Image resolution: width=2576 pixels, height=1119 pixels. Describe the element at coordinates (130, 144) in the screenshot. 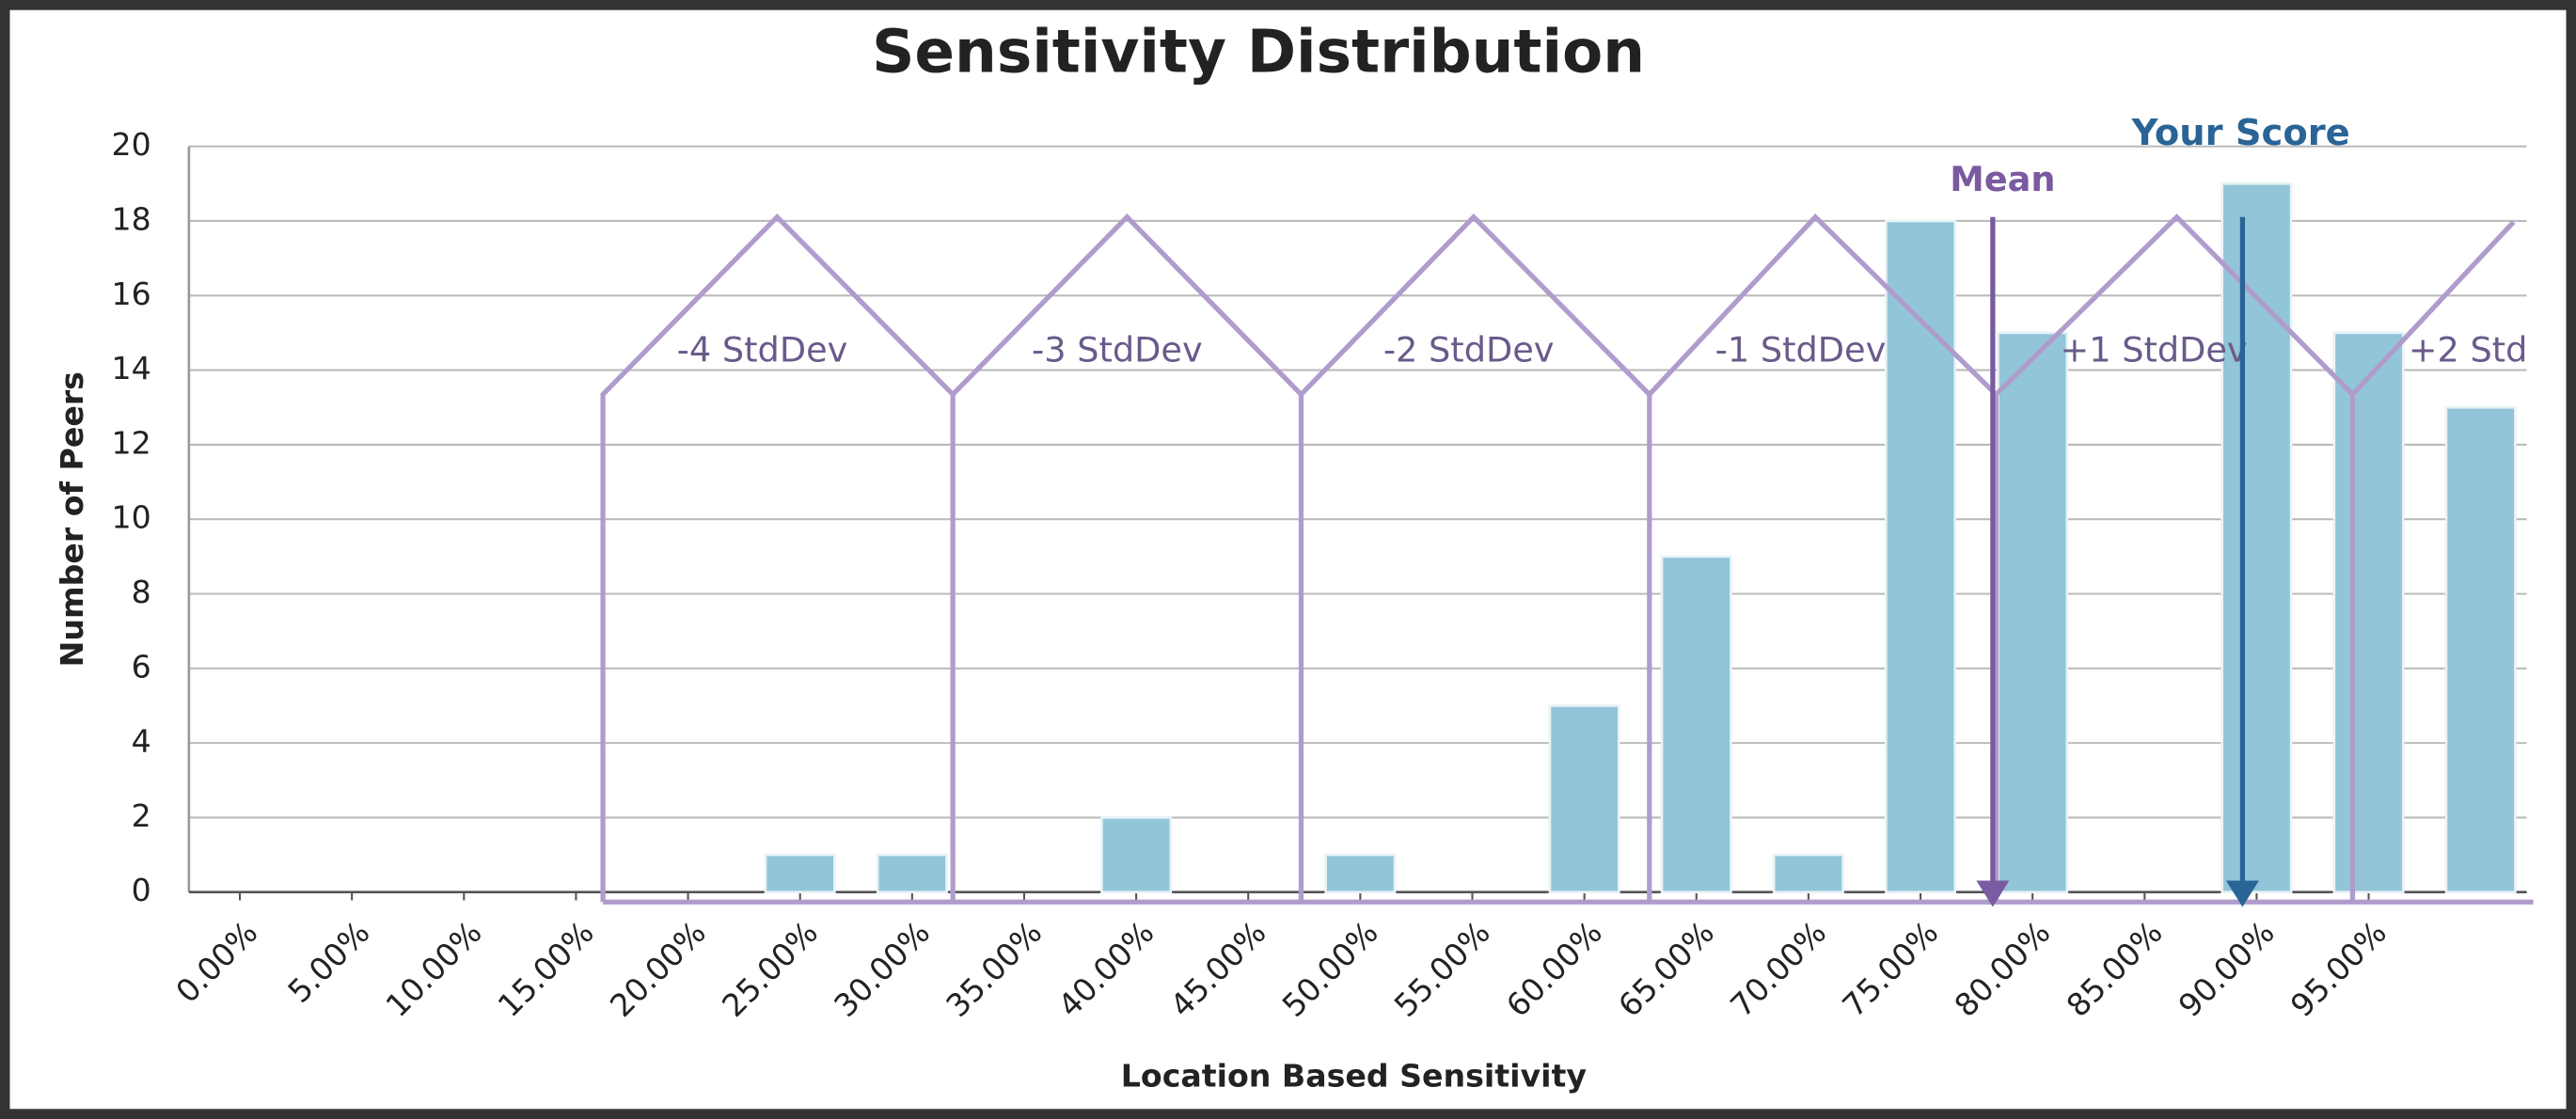

I see `y-tick-label: 20` at that location.